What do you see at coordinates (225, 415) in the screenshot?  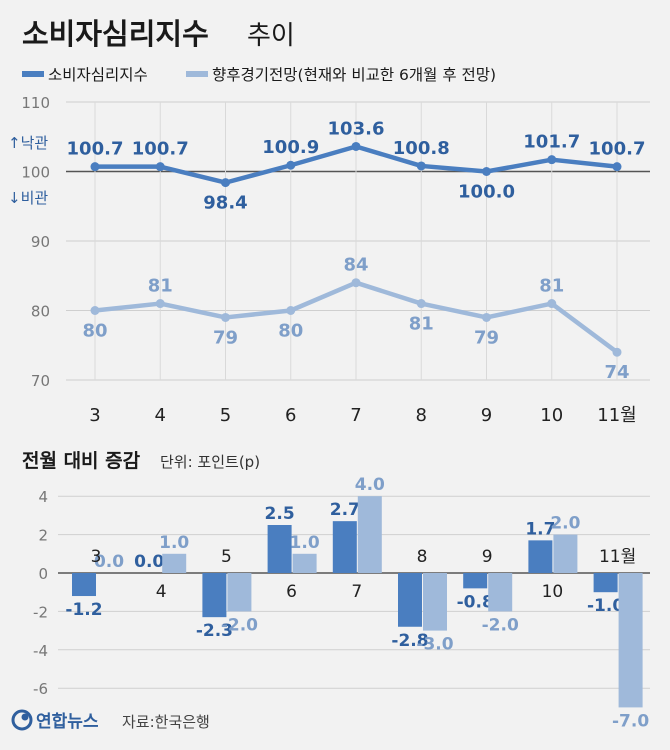 I see `line-x-tick-label: 5` at bounding box center [225, 415].